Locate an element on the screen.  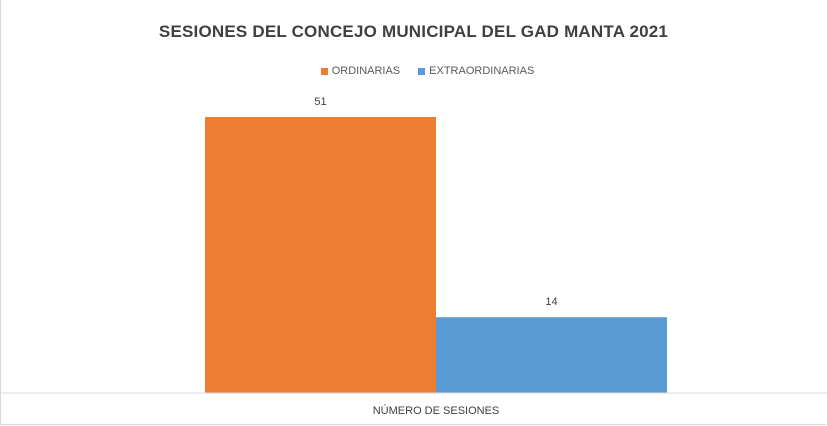
data-label-ordinarias: 51 is located at coordinates (320, 102).